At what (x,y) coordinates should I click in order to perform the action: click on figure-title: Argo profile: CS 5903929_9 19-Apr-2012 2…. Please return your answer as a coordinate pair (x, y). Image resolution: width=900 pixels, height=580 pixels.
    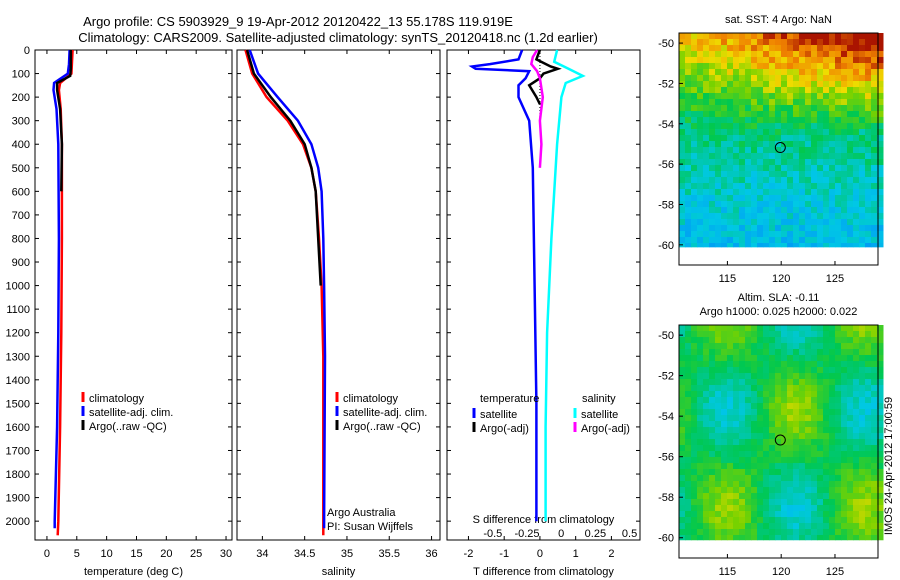
    Looking at the image, I should click on (298, 21).